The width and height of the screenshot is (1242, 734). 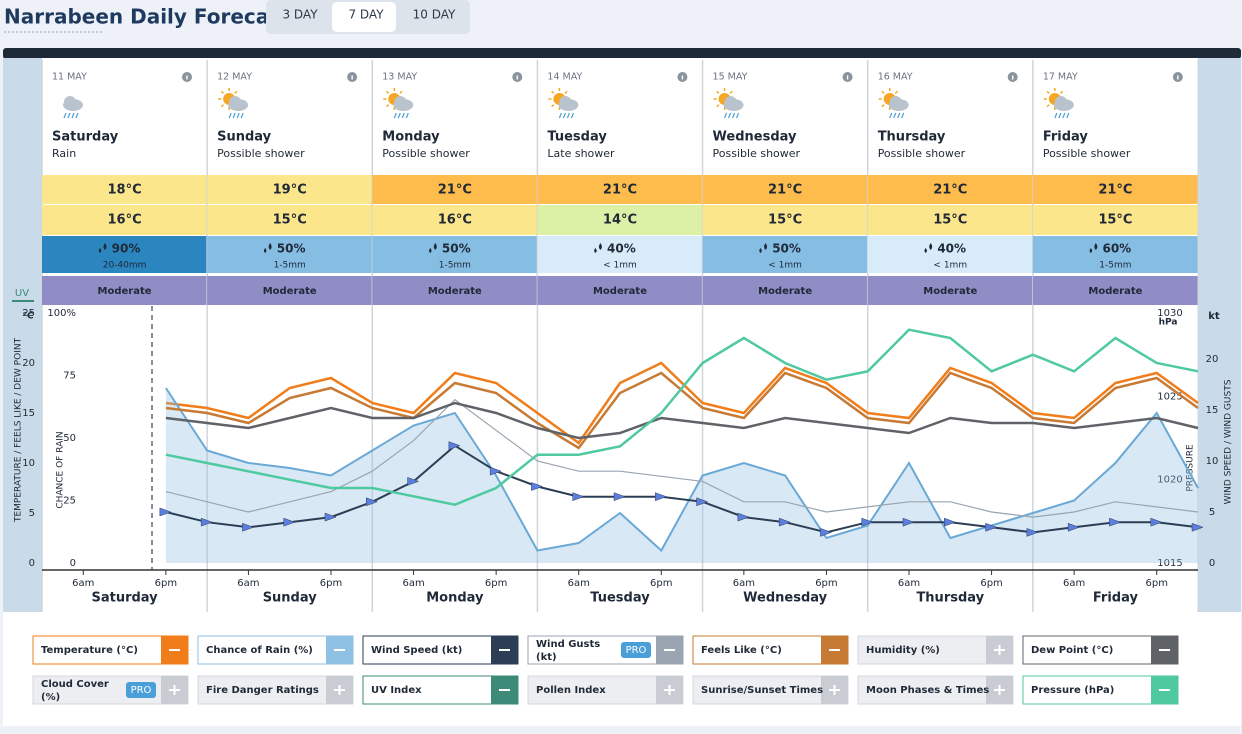 I want to click on legend-toggle: Sunrise/Sunset Times, so click(x=770, y=690).